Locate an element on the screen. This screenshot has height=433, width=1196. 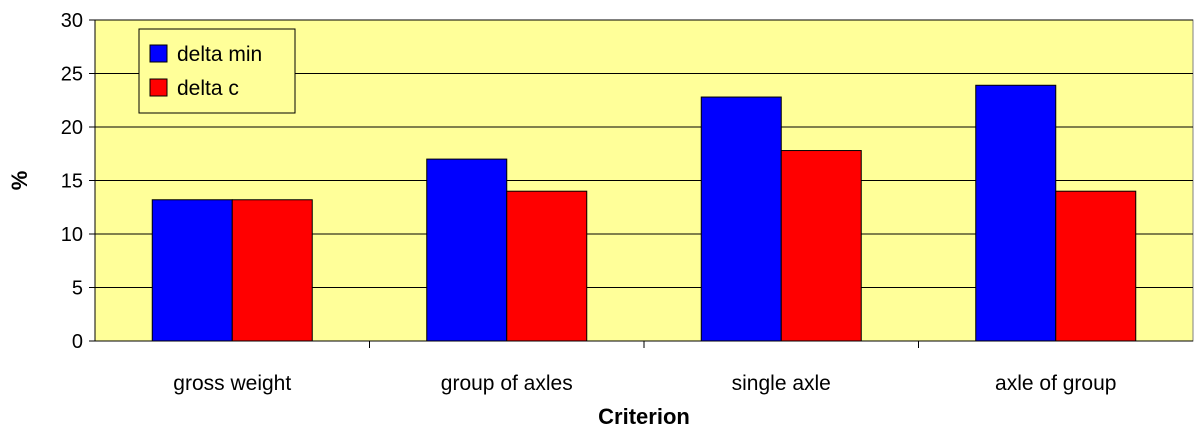
y-tick-label: 10 is located at coordinates (72, 235).